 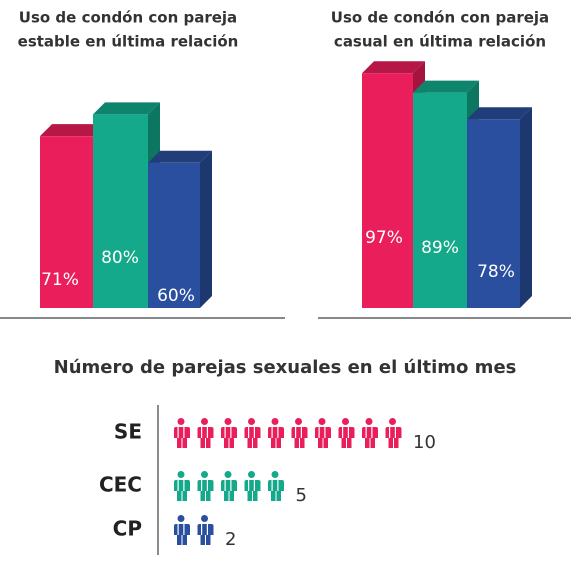 I want to click on chart-title: estable en última relación, so click(x=128, y=42).